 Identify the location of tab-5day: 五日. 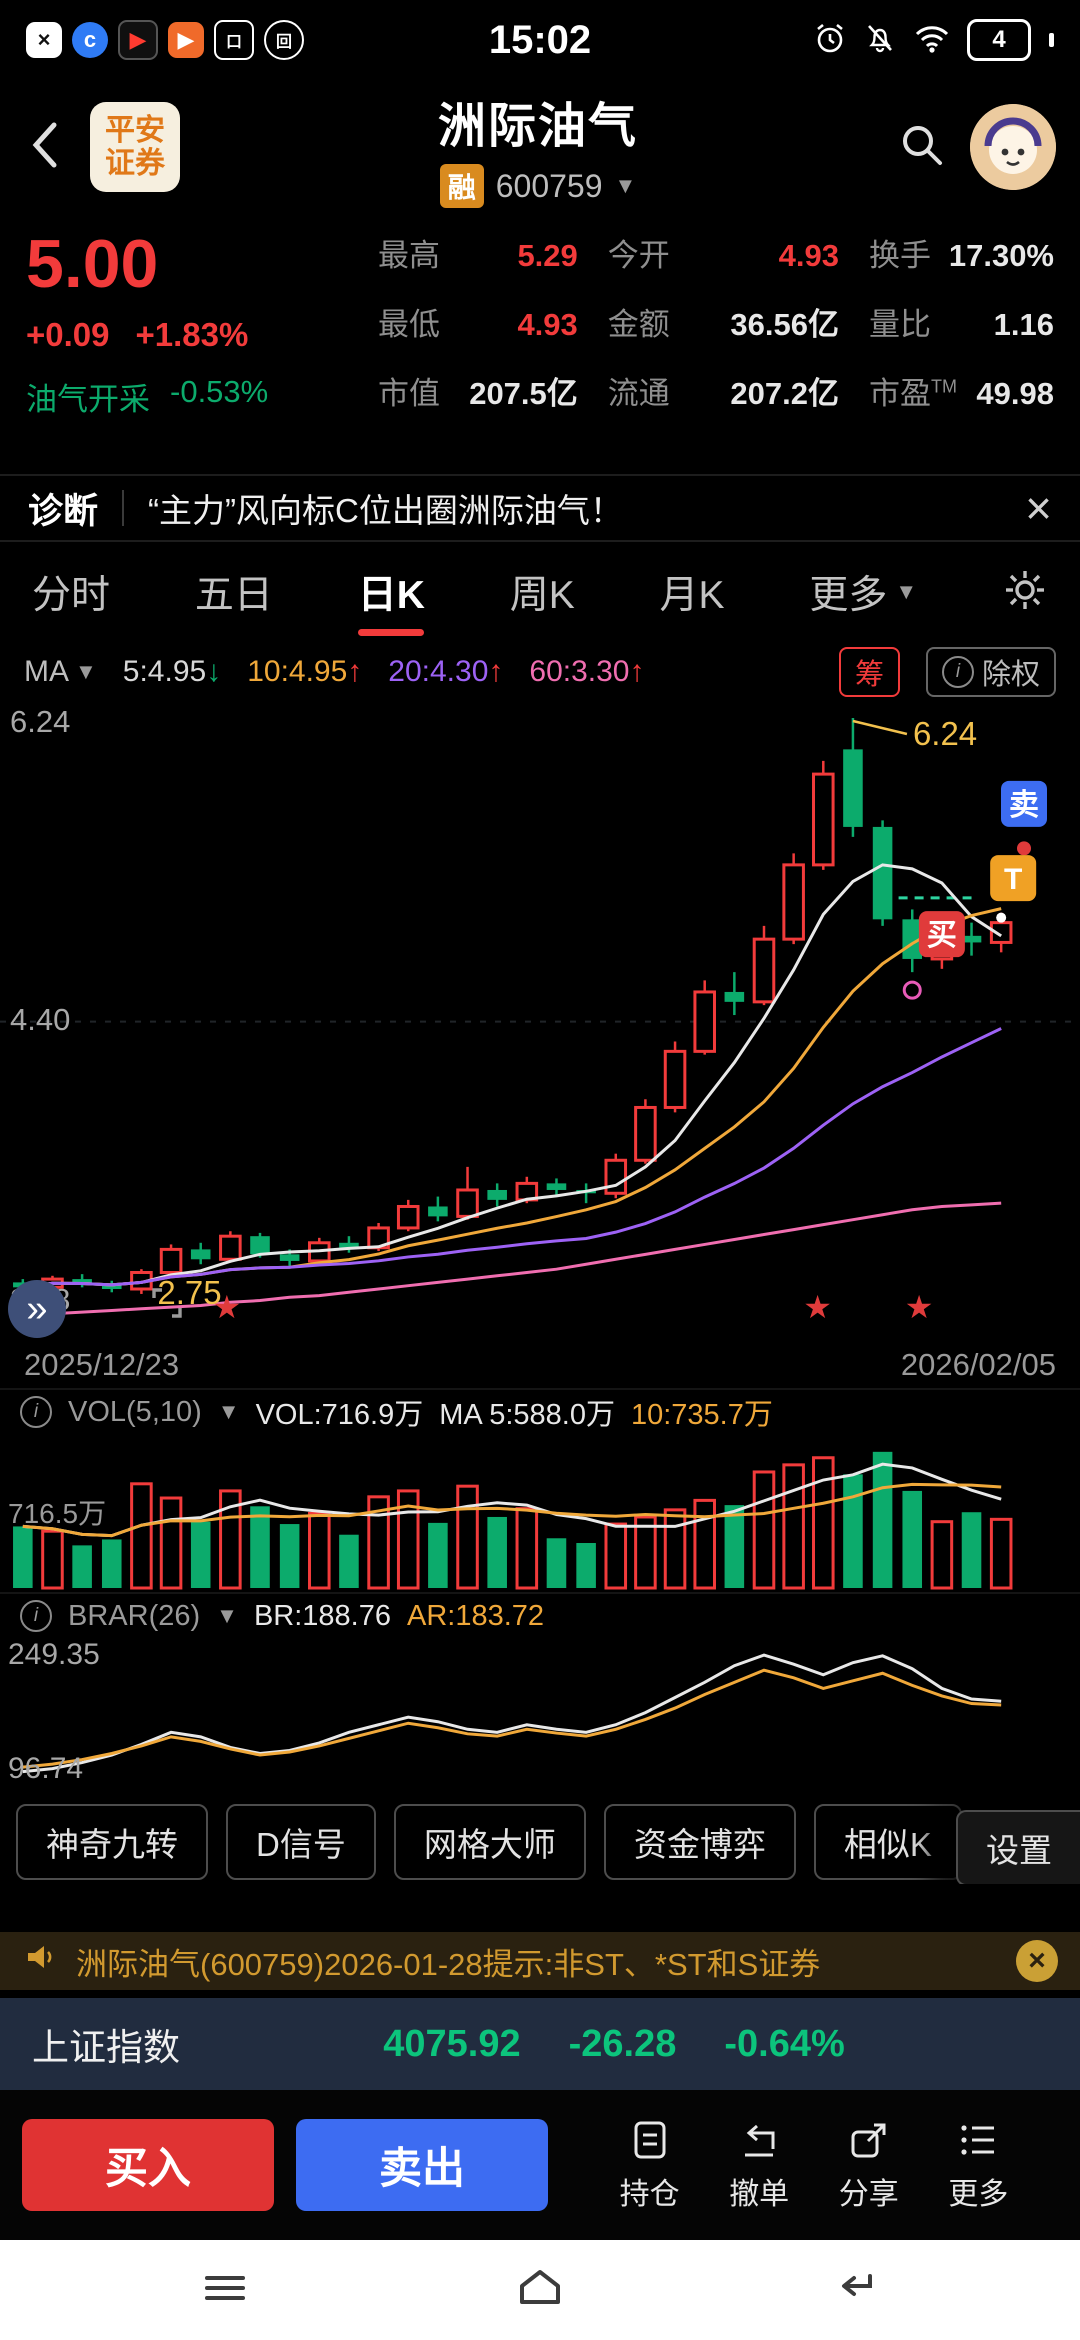
(233, 595).